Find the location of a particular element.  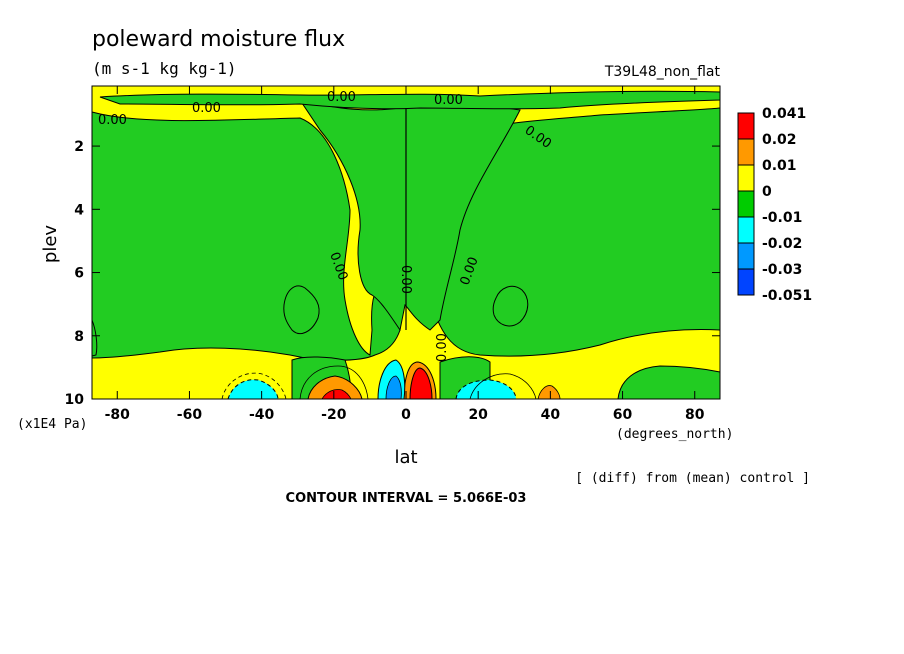

legend-label: -0.02 is located at coordinates (782, 244).